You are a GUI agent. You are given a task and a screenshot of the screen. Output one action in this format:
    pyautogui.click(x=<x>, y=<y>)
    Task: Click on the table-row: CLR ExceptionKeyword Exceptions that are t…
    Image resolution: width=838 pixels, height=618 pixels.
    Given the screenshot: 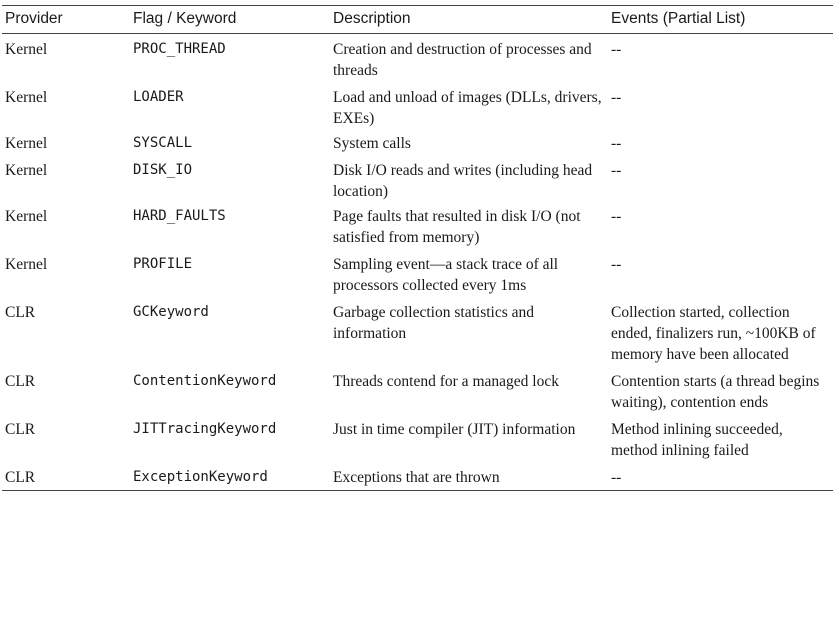 What is the action you would take?
    pyautogui.click(x=417, y=478)
    